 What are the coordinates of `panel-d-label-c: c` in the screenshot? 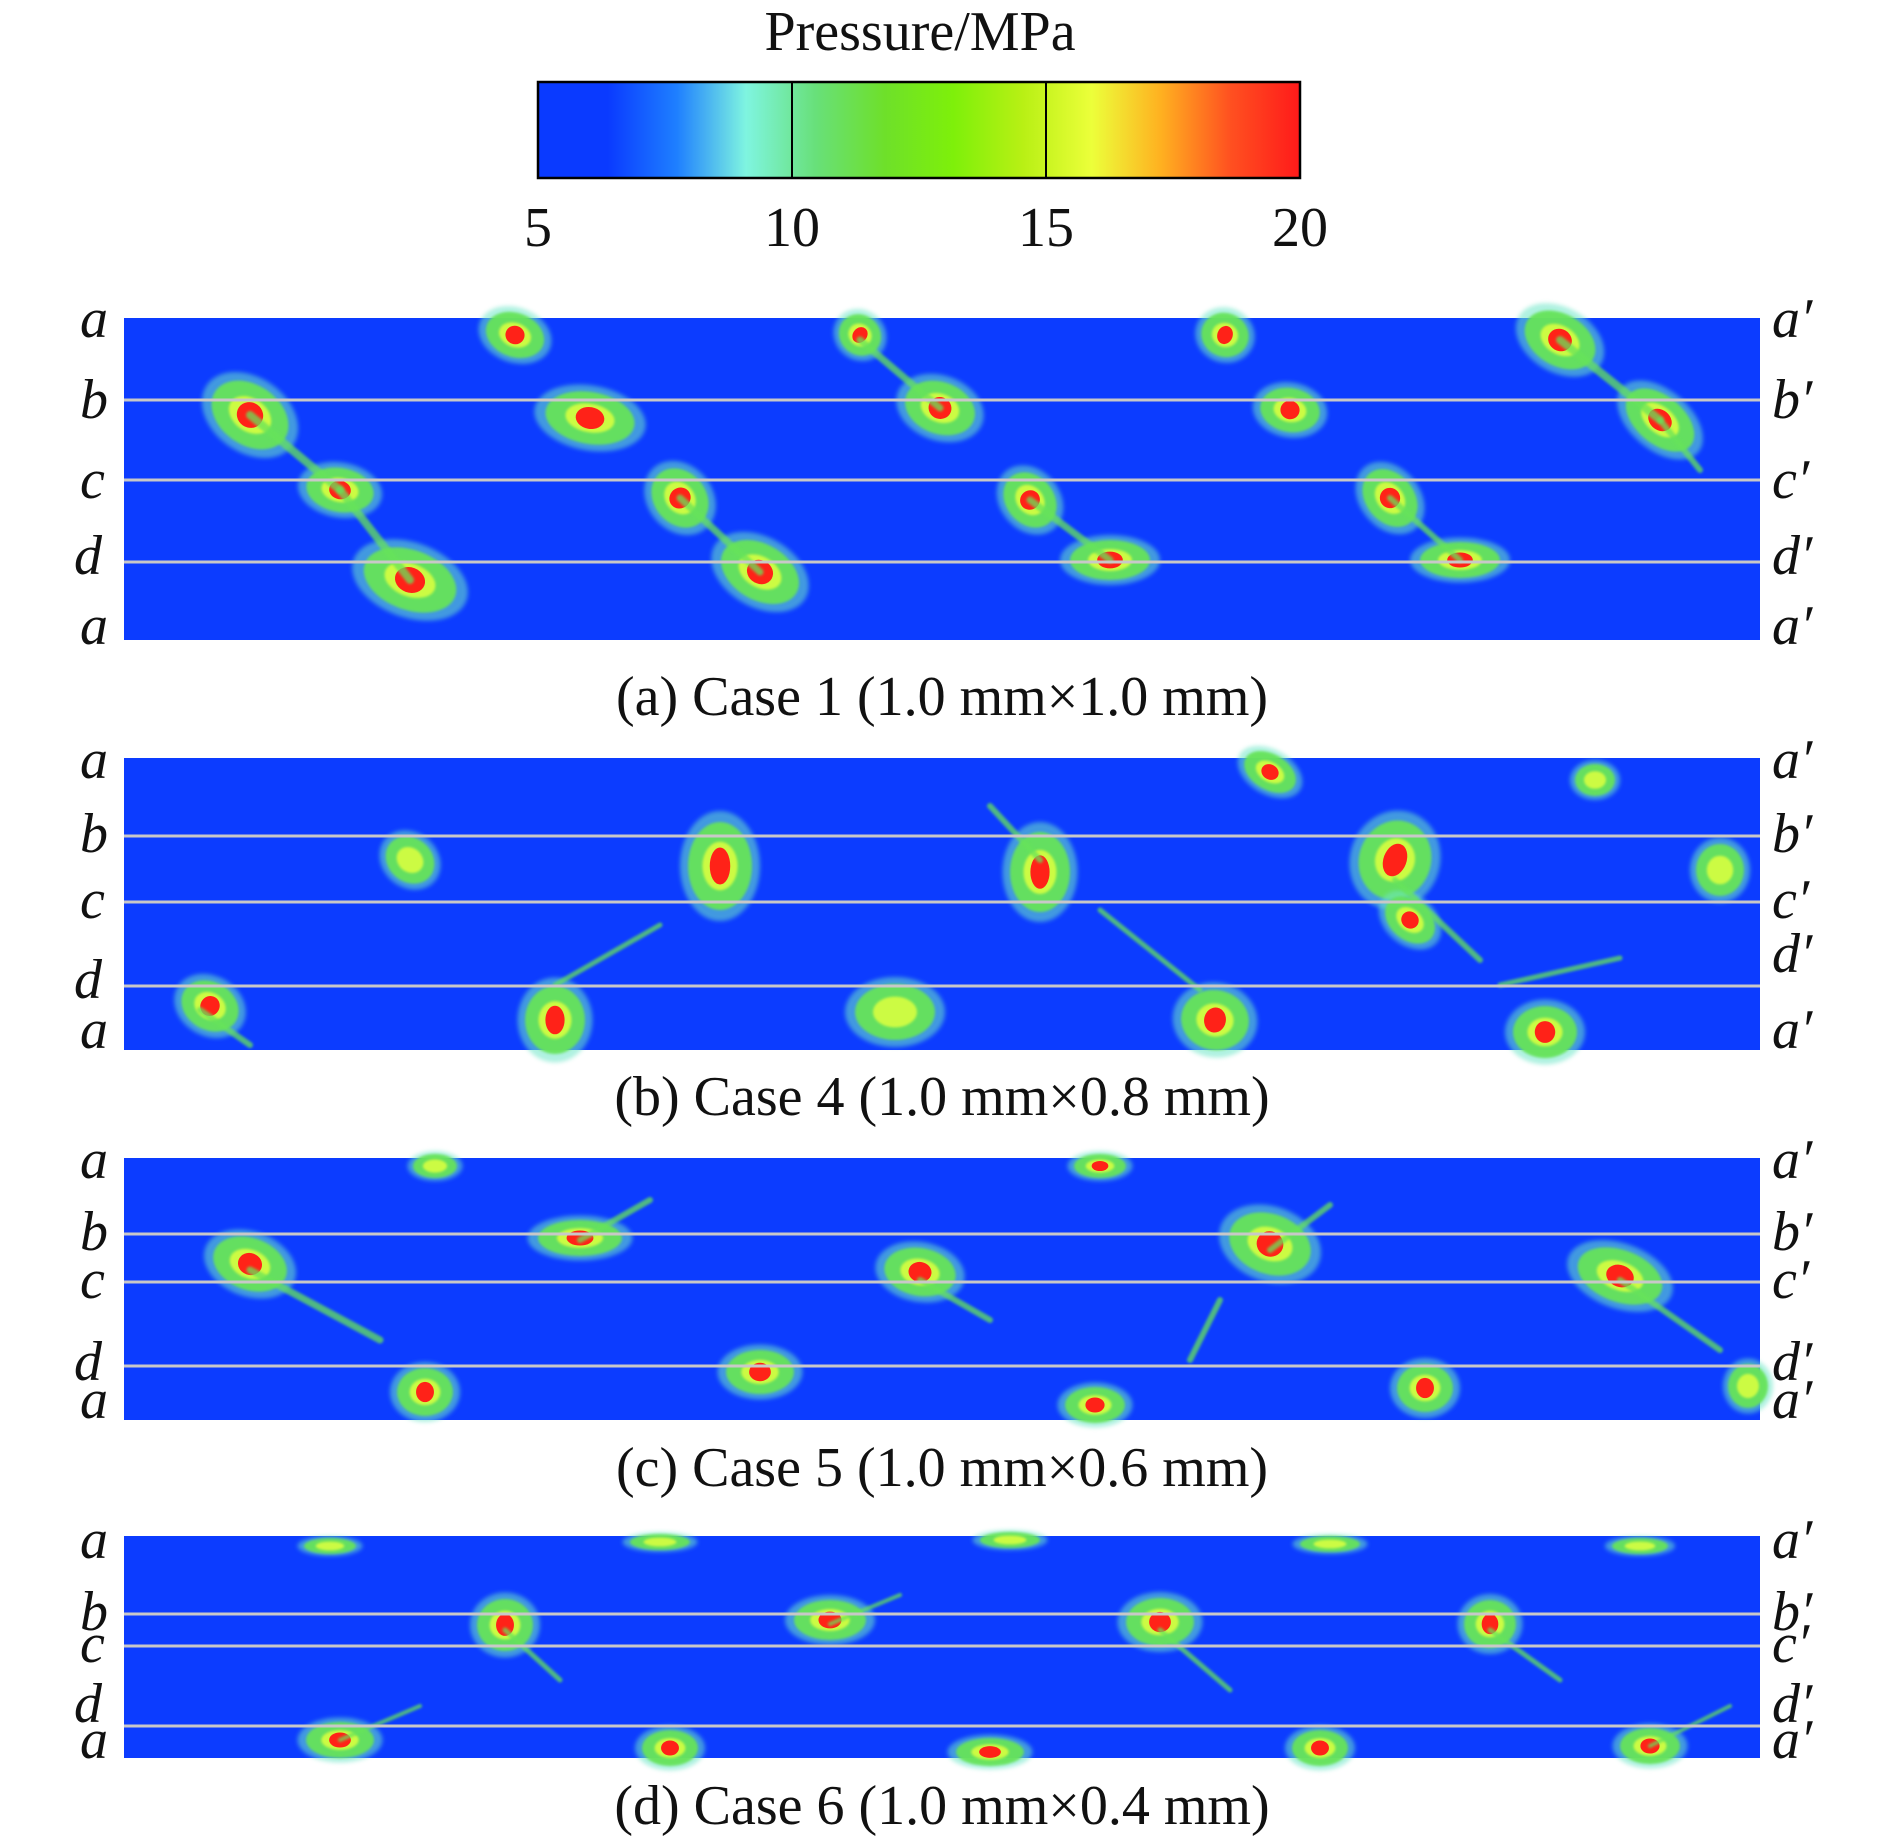 It's located at (92, 1644).